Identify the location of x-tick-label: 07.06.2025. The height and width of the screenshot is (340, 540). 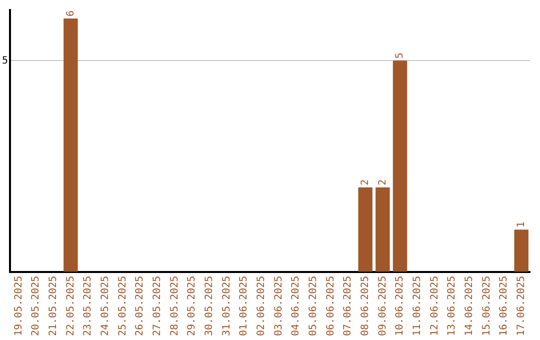
(348, 306).